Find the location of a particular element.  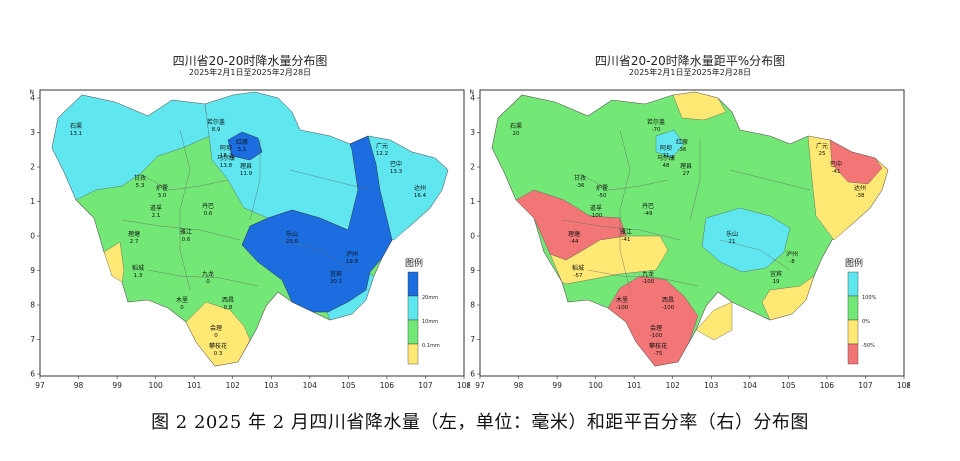

station-value: -41 is located at coordinates (626, 240).